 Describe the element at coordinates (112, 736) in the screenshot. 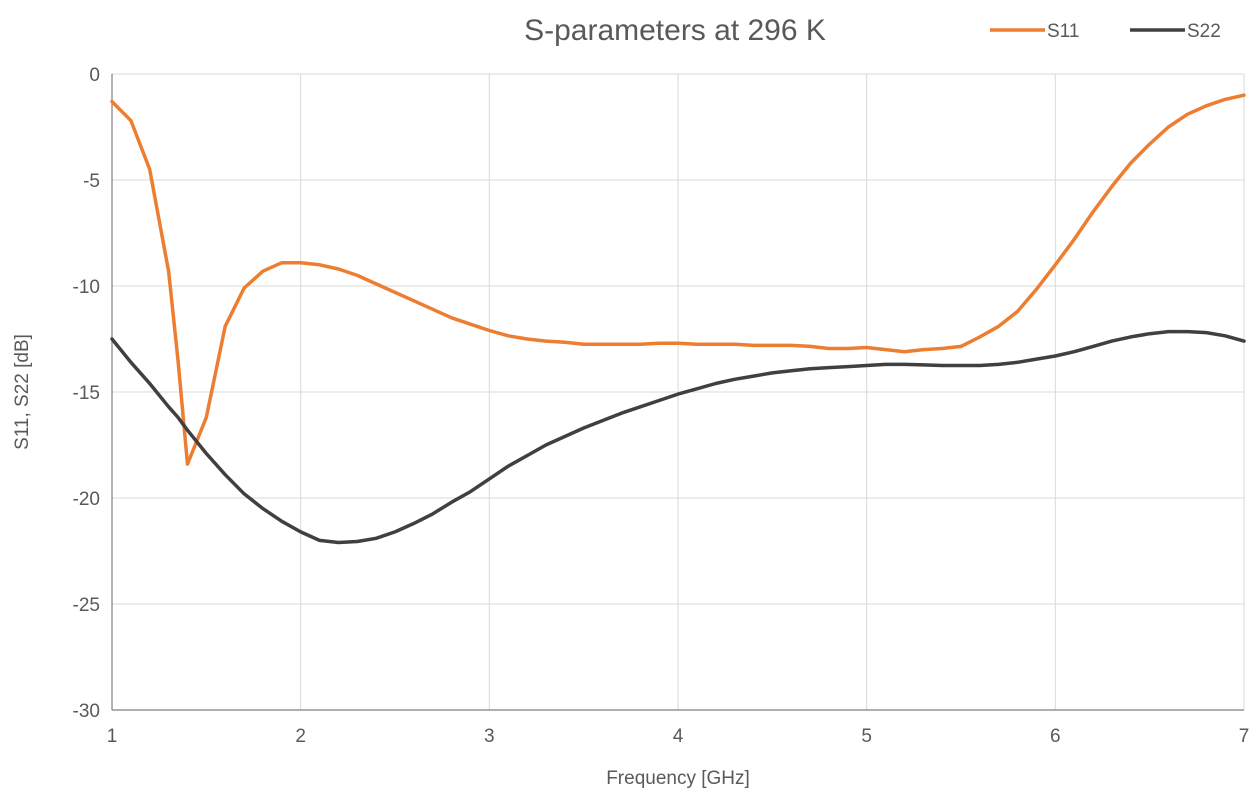

I see `x-tick-label: 1` at that location.